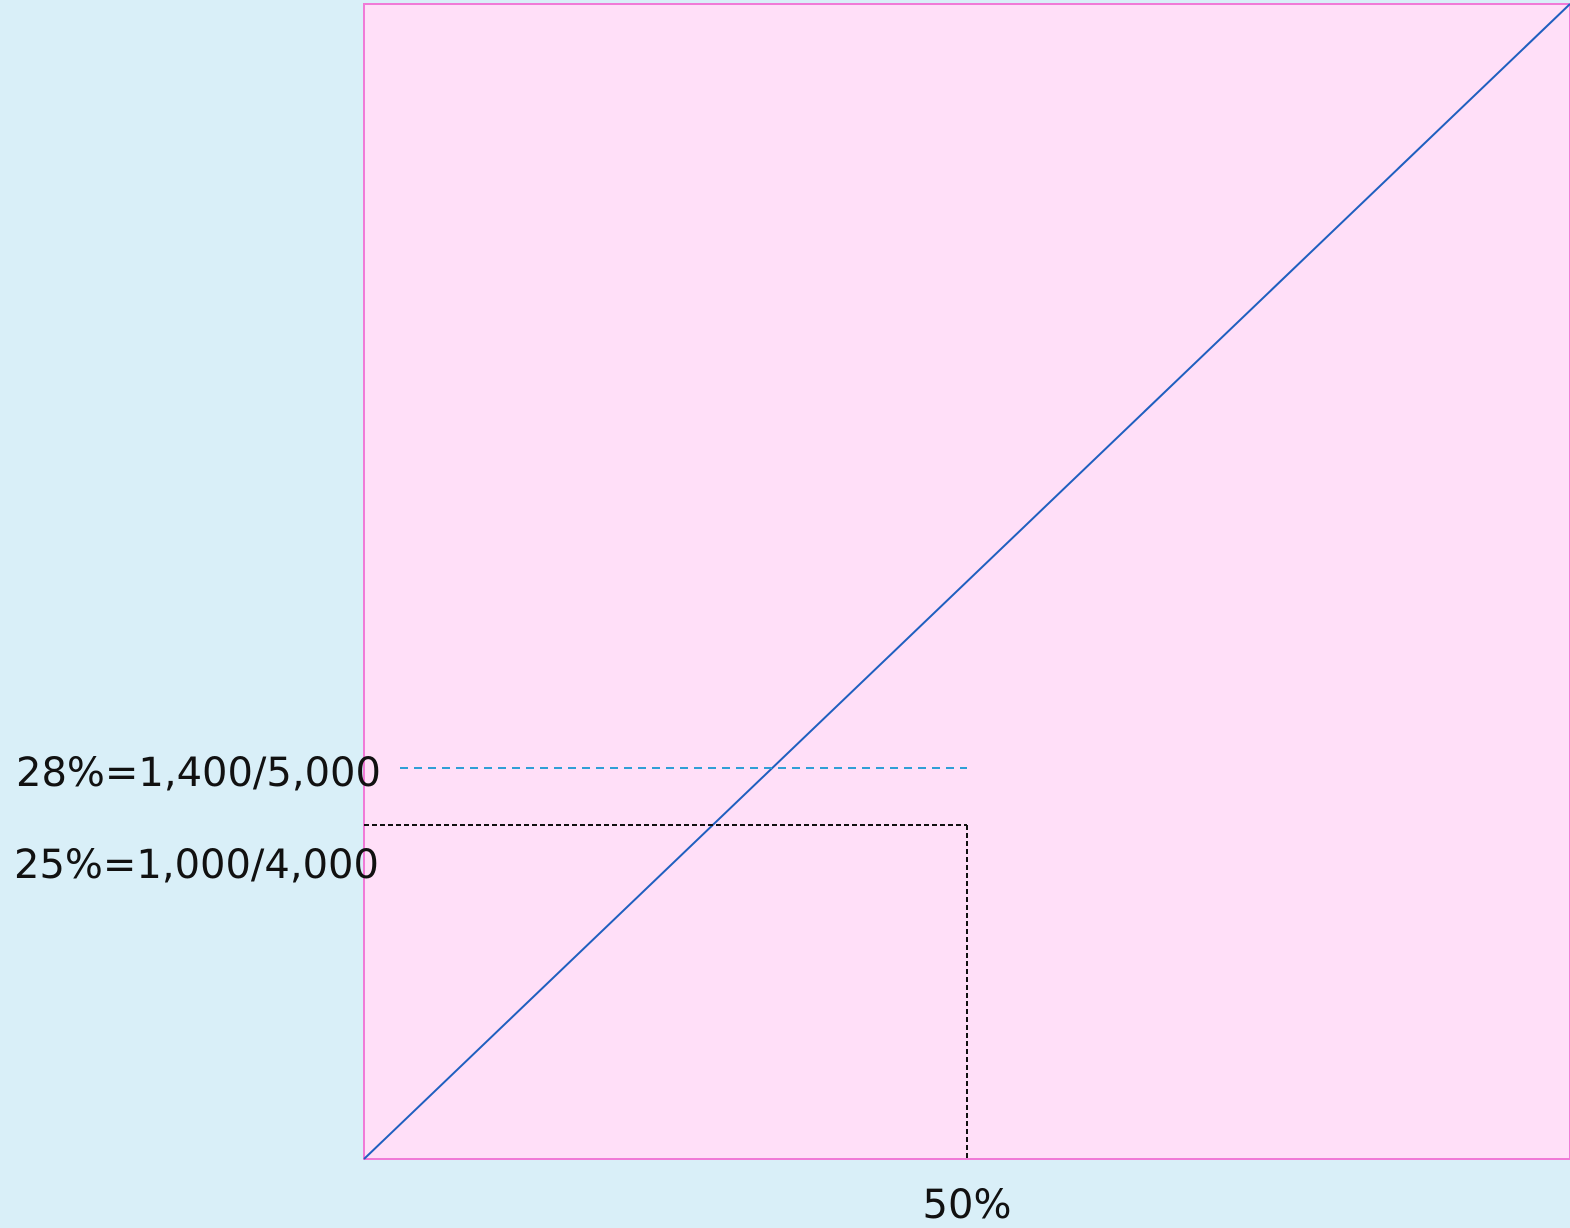 This screenshot has height=1228, width=1570. Describe the element at coordinates (198, 773) in the screenshot. I see `upper-y-label: 28%=1,400/5,000` at that location.